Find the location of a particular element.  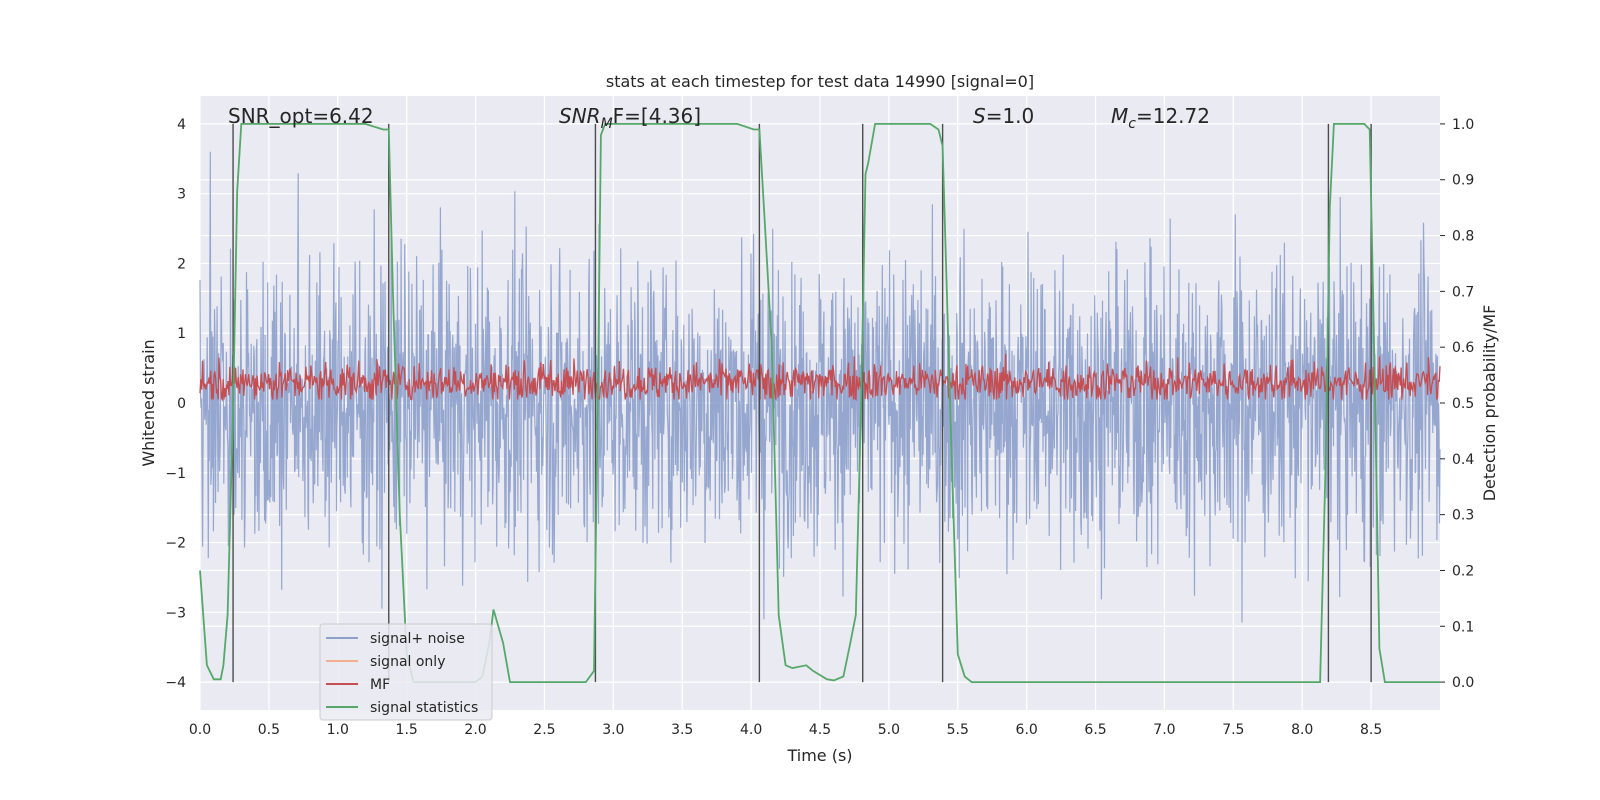

x-tick-label: 5.0 is located at coordinates (889, 730).